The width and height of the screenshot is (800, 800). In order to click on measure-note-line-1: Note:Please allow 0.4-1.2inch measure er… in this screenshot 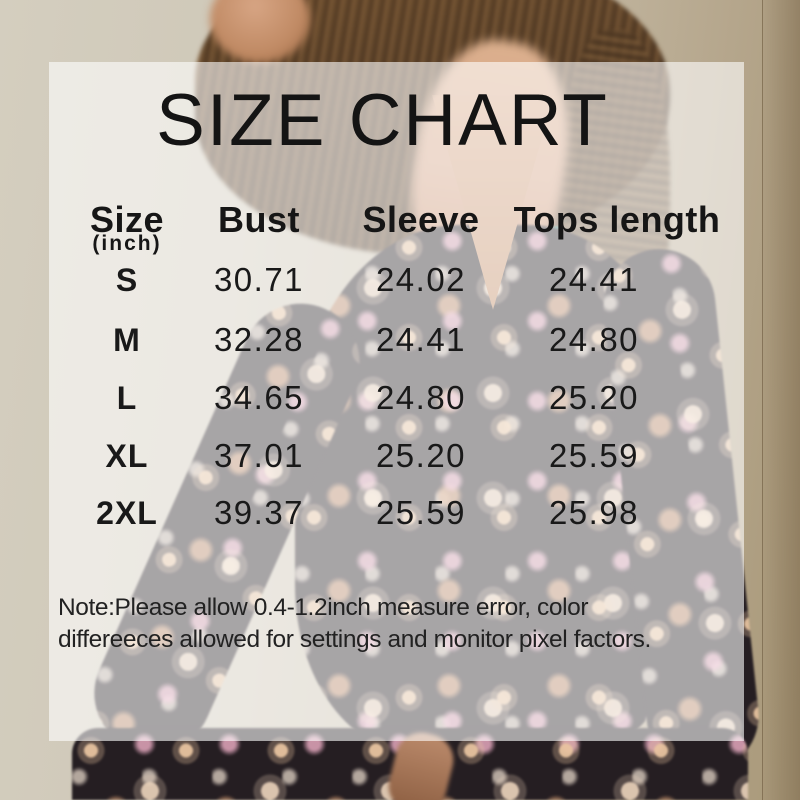, I will do `click(323, 607)`.